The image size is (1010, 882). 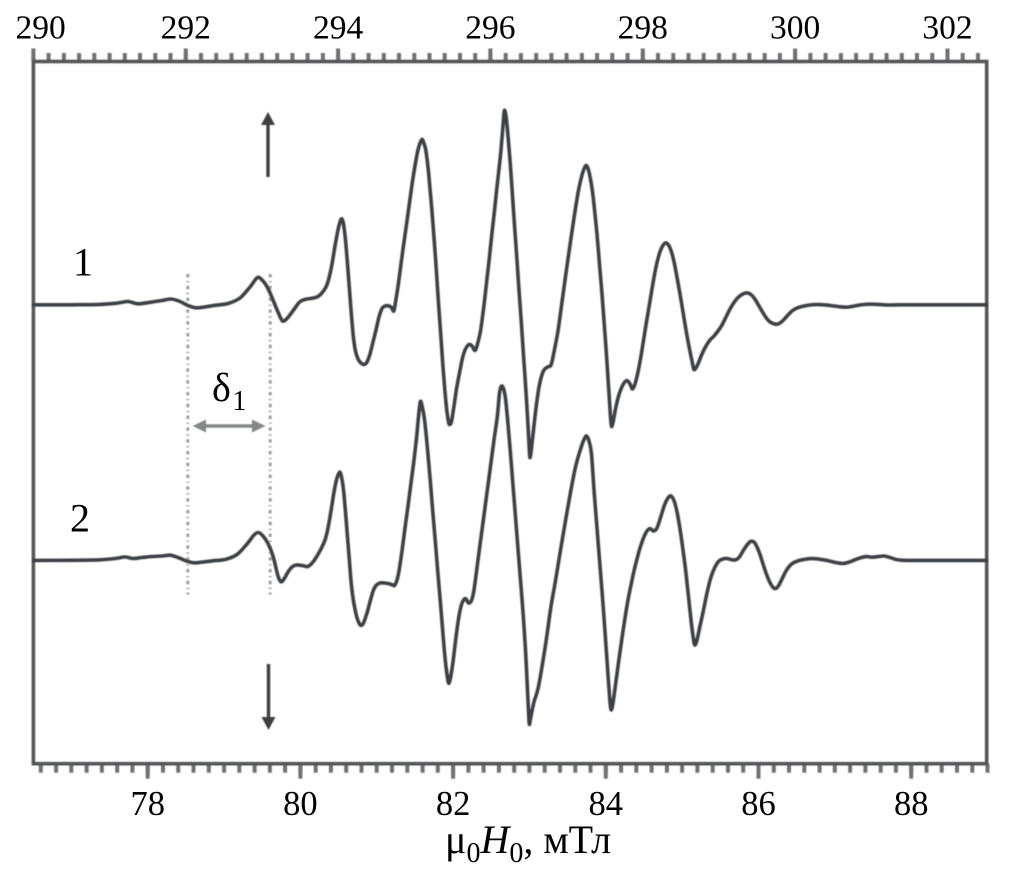 I want to click on svg-text: 302, so click(x=947, y=28).